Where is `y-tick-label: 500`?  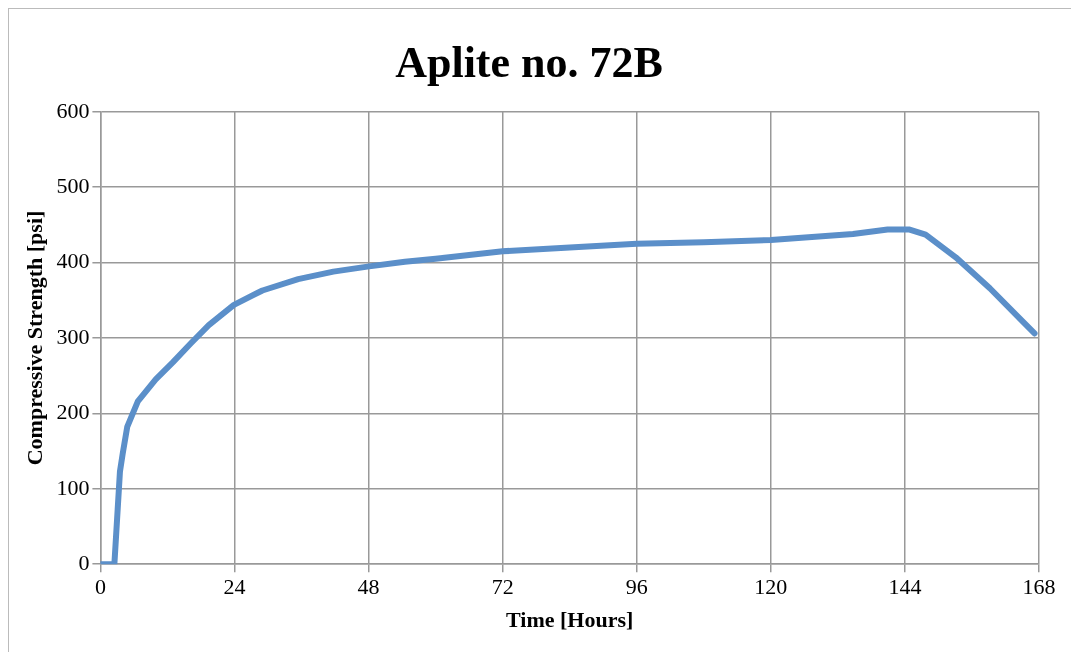 y-tick-label: 500 is located at coordinates (73, 185).